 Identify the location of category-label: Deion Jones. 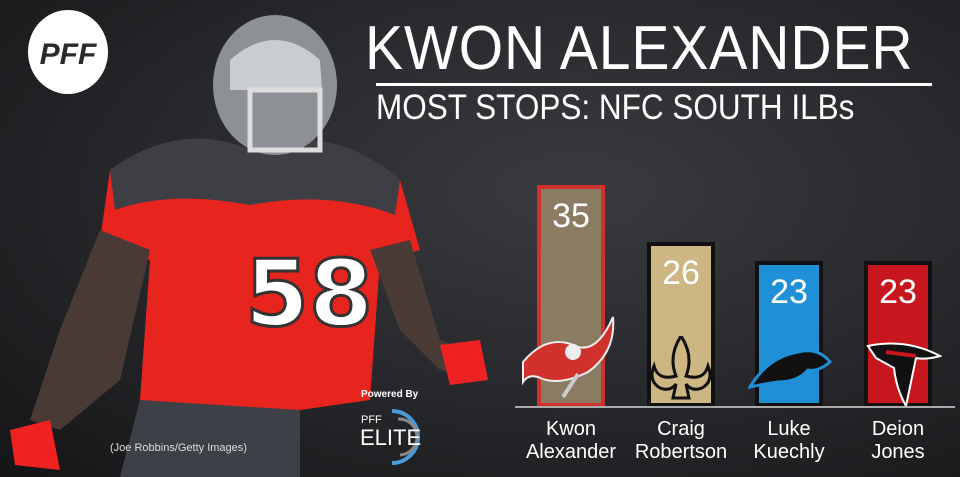
(898, 440).